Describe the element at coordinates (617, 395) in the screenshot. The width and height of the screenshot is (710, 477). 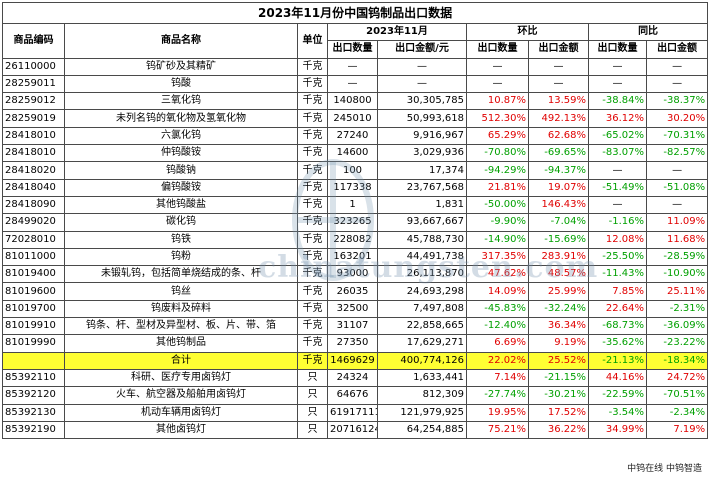
I see `cell-yoy-qty: -22.59%` at that location.